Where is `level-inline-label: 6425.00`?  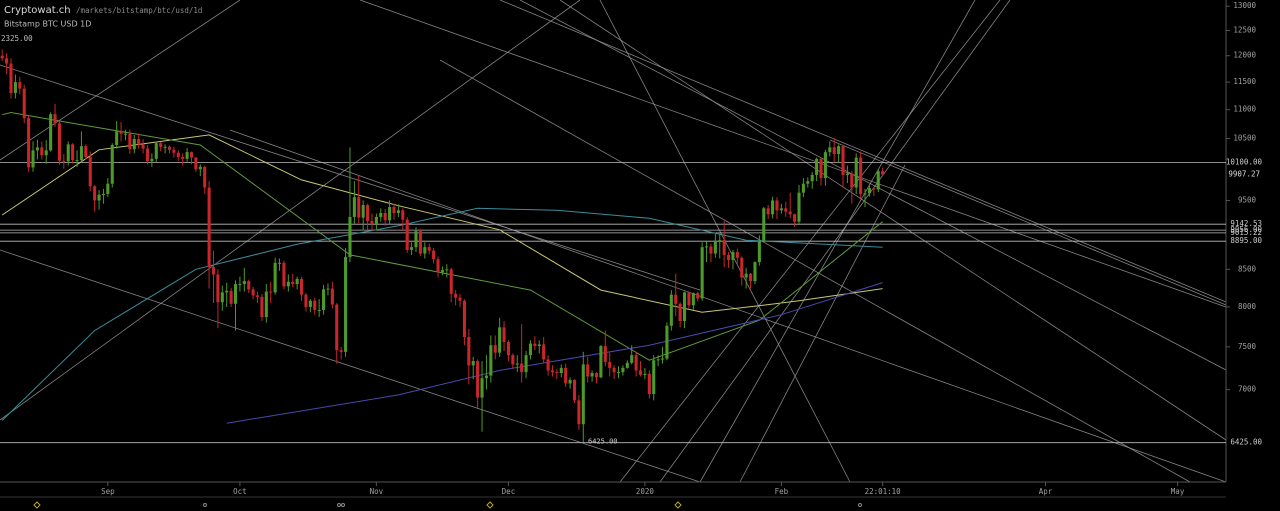 level-inline-label: 6425.00 is located at coordinates (603, 442).